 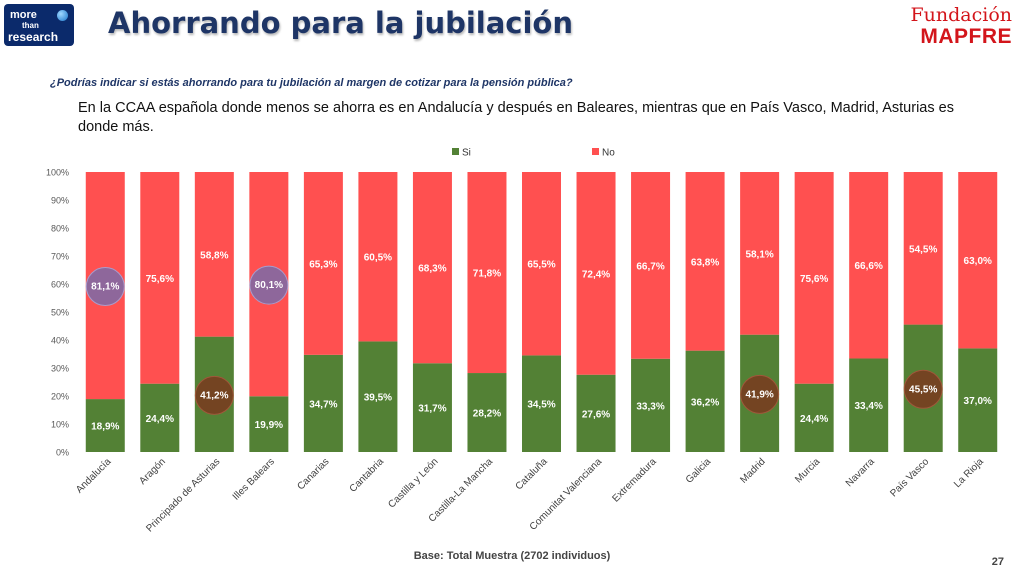 I want to click on data-label-si: 33,4%, so click(x=868, y=406).